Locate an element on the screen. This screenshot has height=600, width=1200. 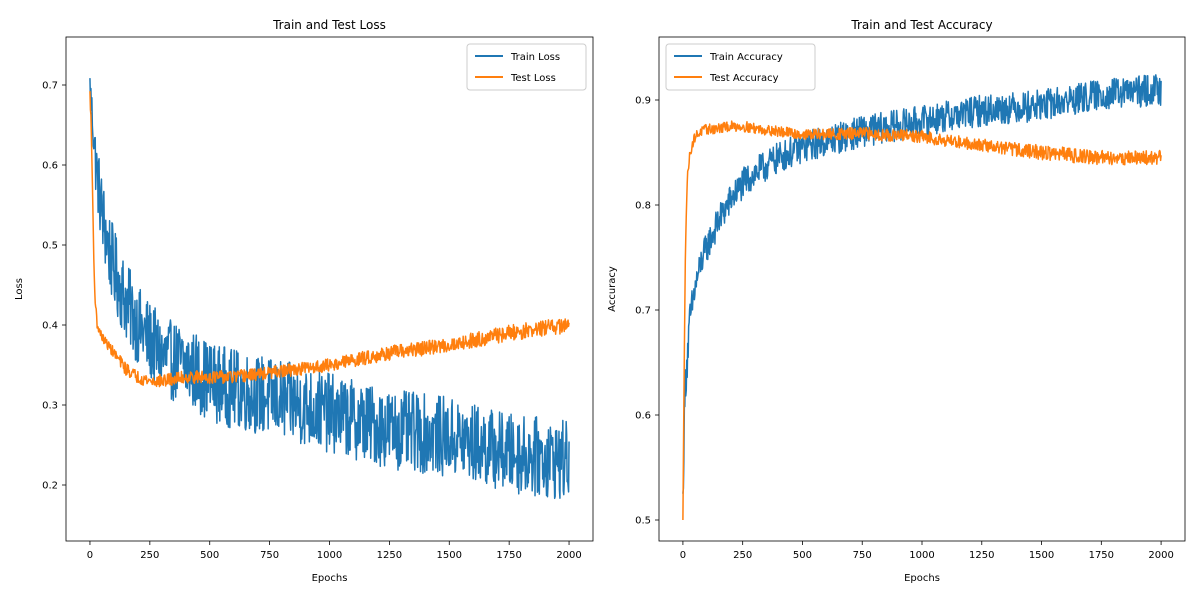
legend-label: Train Loss is located at coordinates (535, 57).